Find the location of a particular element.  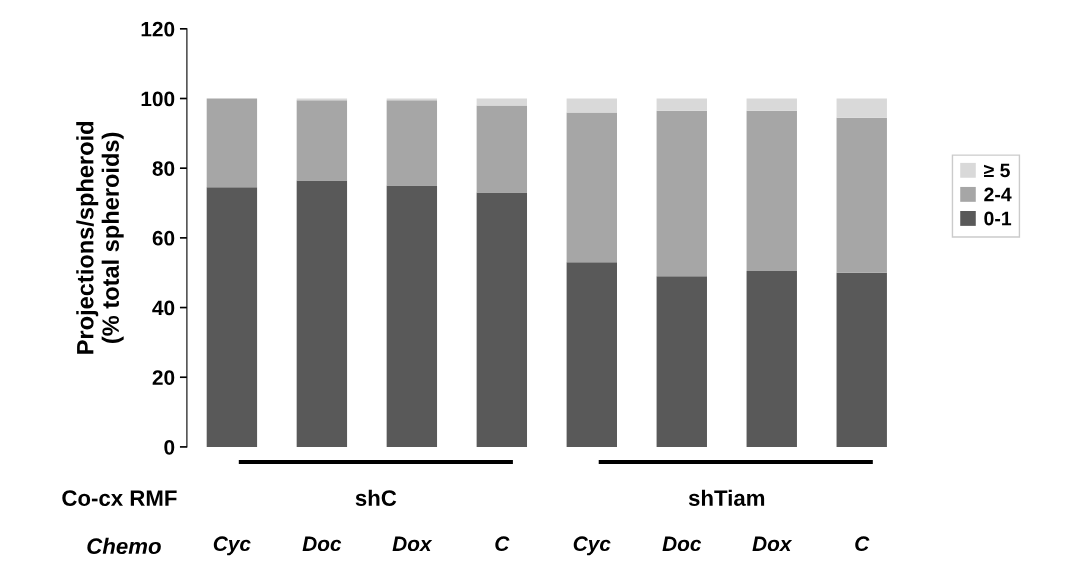

y-tick-label: 40 is located at coordinates (163, 308).